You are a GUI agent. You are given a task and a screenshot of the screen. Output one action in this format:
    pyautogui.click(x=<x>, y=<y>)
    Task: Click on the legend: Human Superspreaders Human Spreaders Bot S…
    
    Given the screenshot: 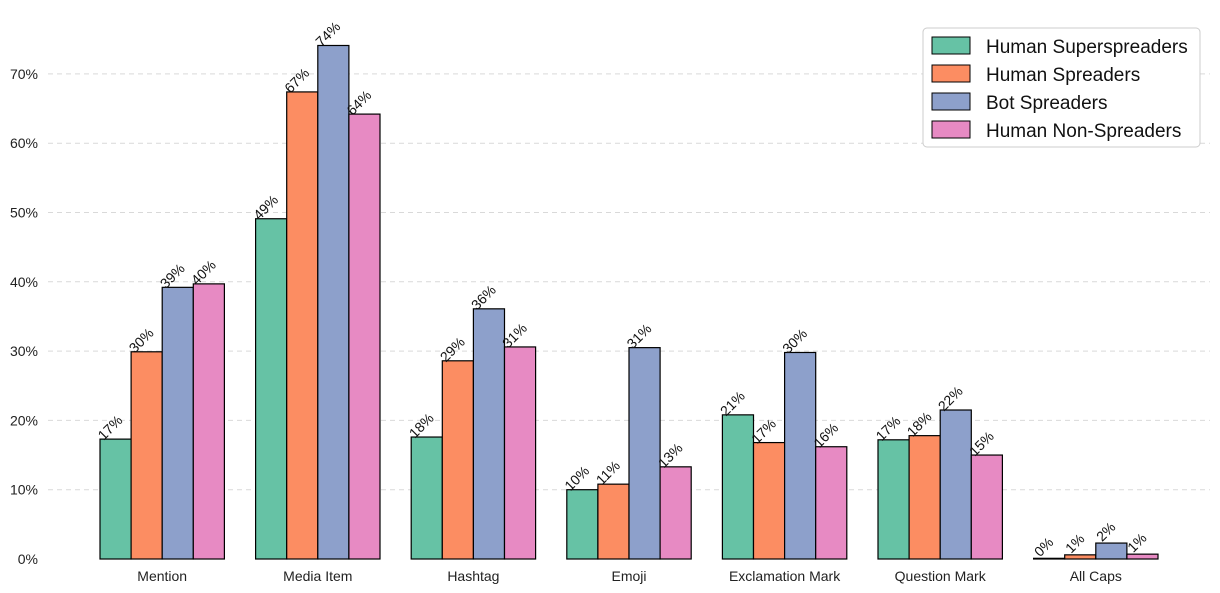 What is the action you would take?
    pyautogui.click(x=1061, y=87)
    